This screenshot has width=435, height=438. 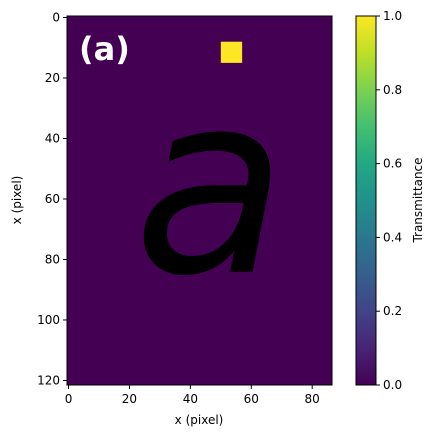 What do you see at coordinates (418, 200) in the screenshot?
I see `colorbar-label: Transmittance` at bounding box center [418, 200].